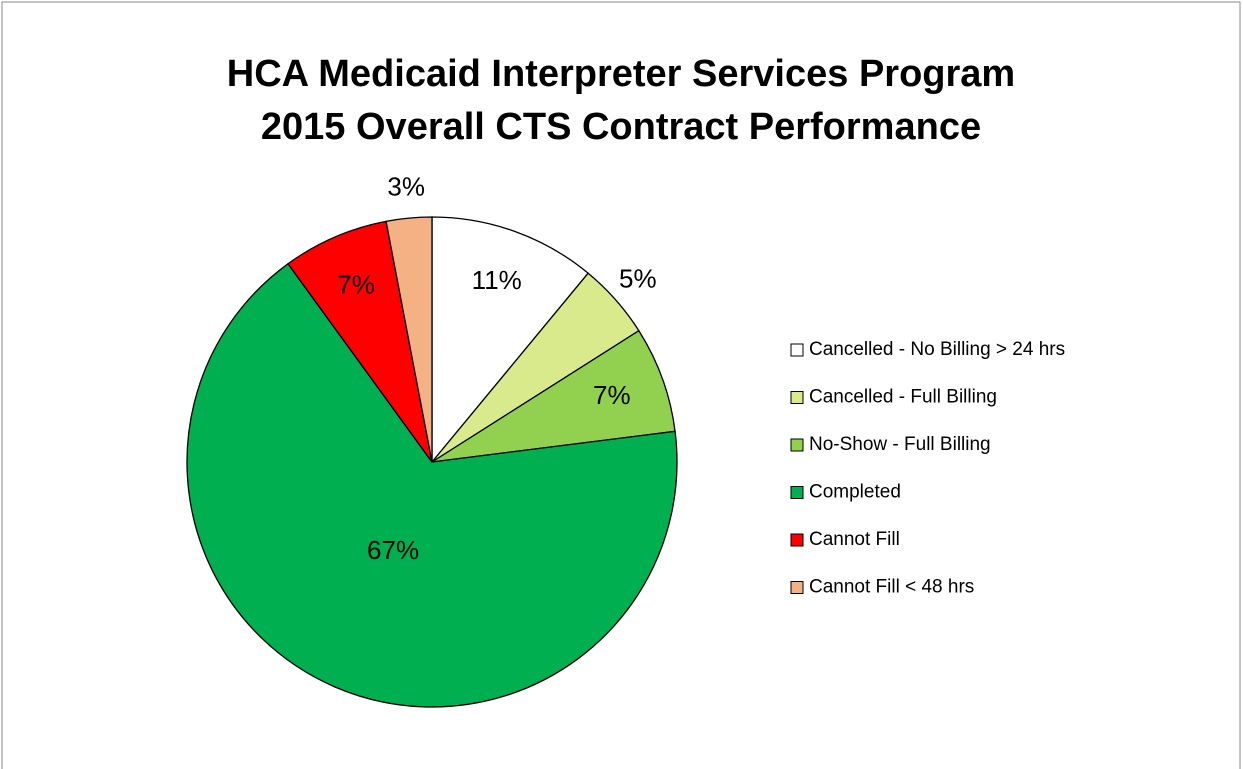 The height and width of the screenshot is (769, 1243). What do you see at coordinates (497, 280) in the screenshot?
I see `data-label: 11%` at bounding box center [497, 280].